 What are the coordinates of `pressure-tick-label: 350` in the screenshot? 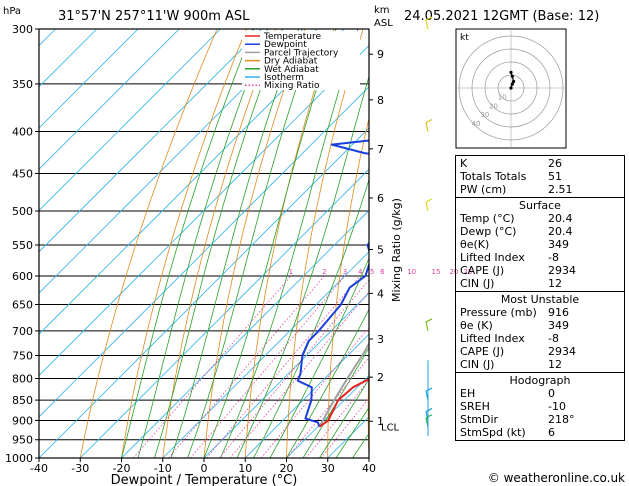 It's located at (22, 84).